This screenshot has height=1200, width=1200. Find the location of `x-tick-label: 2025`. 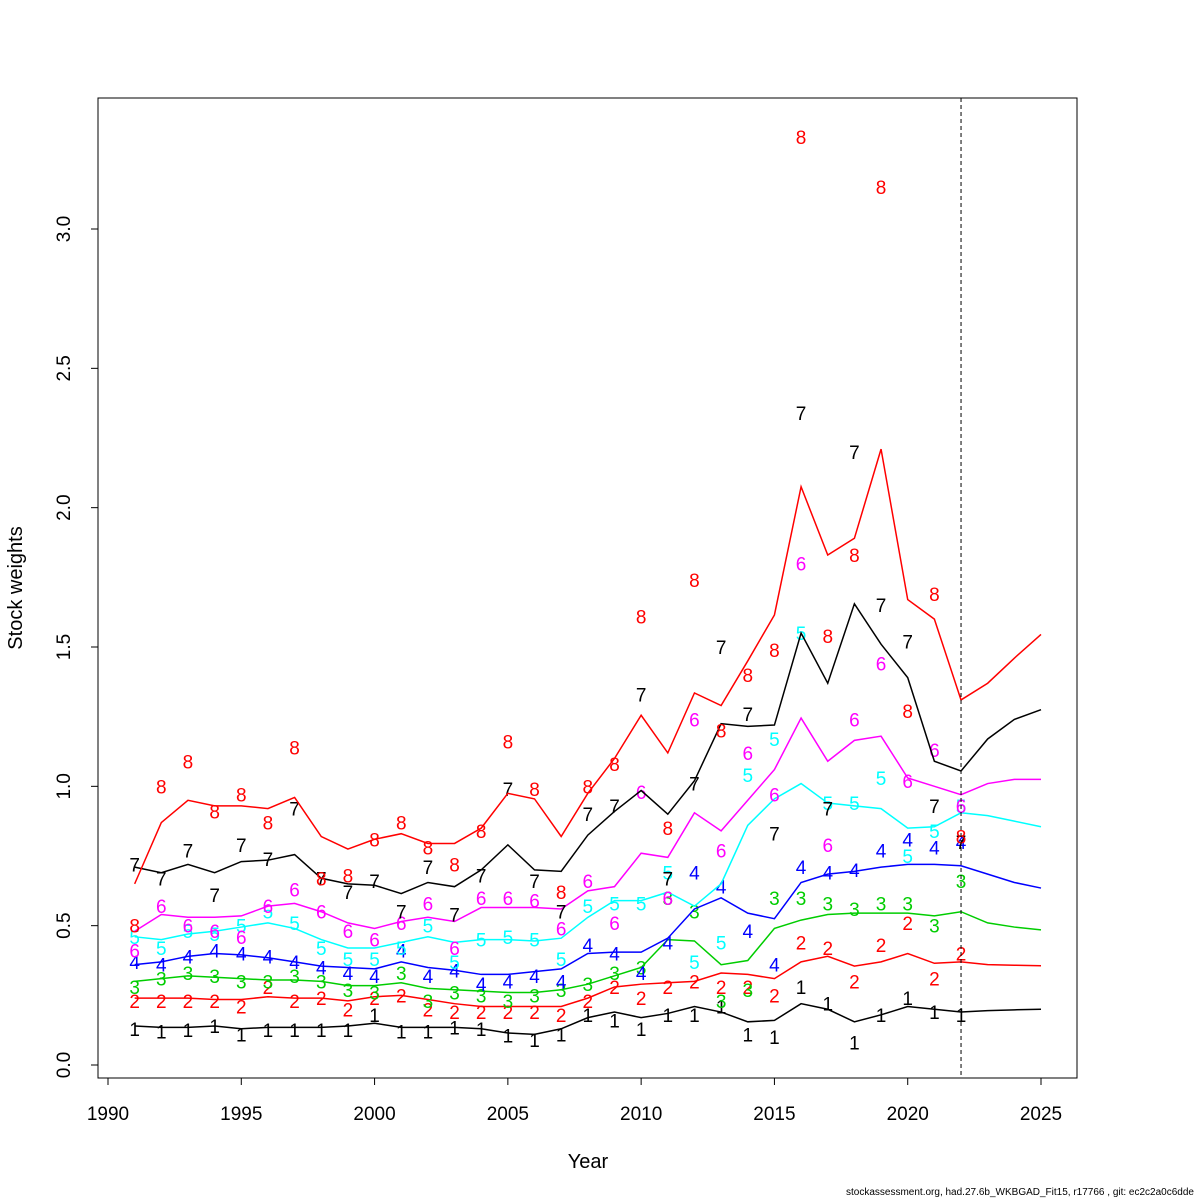

x-tick-label: 2025 is located at coordinates (1041, 1114).